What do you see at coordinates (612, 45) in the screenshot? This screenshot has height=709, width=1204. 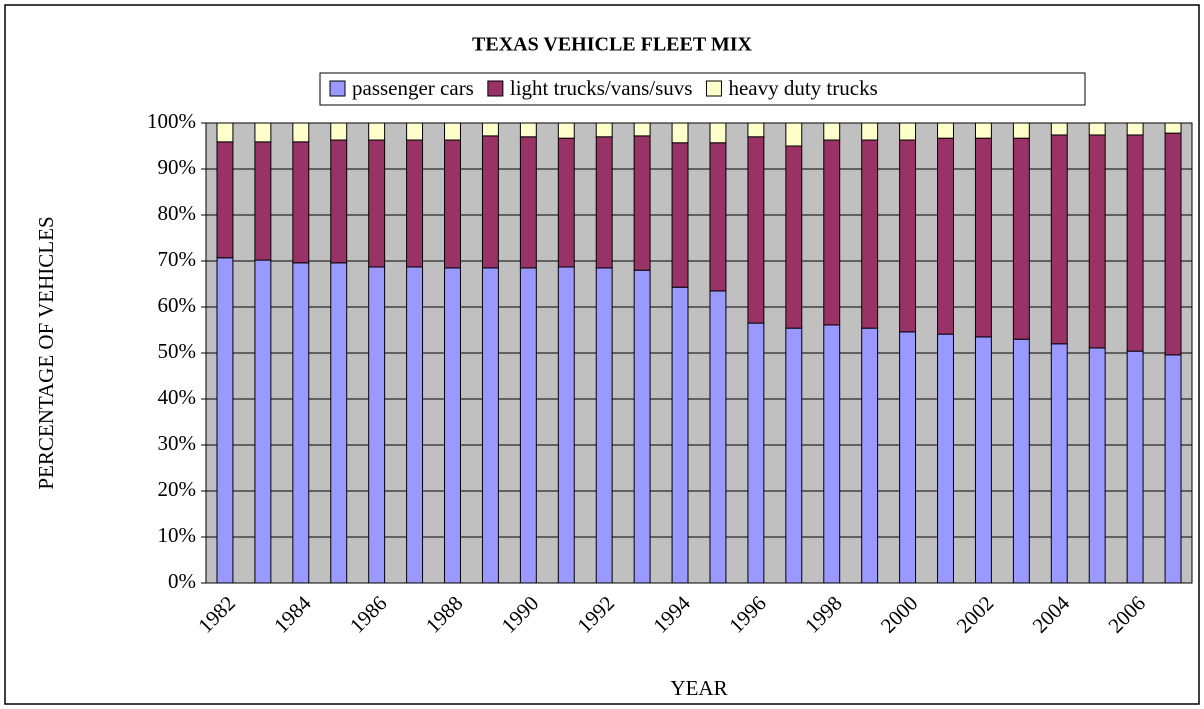 I see `chart-title: TEXAS VEHICLE FLEET MIX` at bounding box center [612, 45].